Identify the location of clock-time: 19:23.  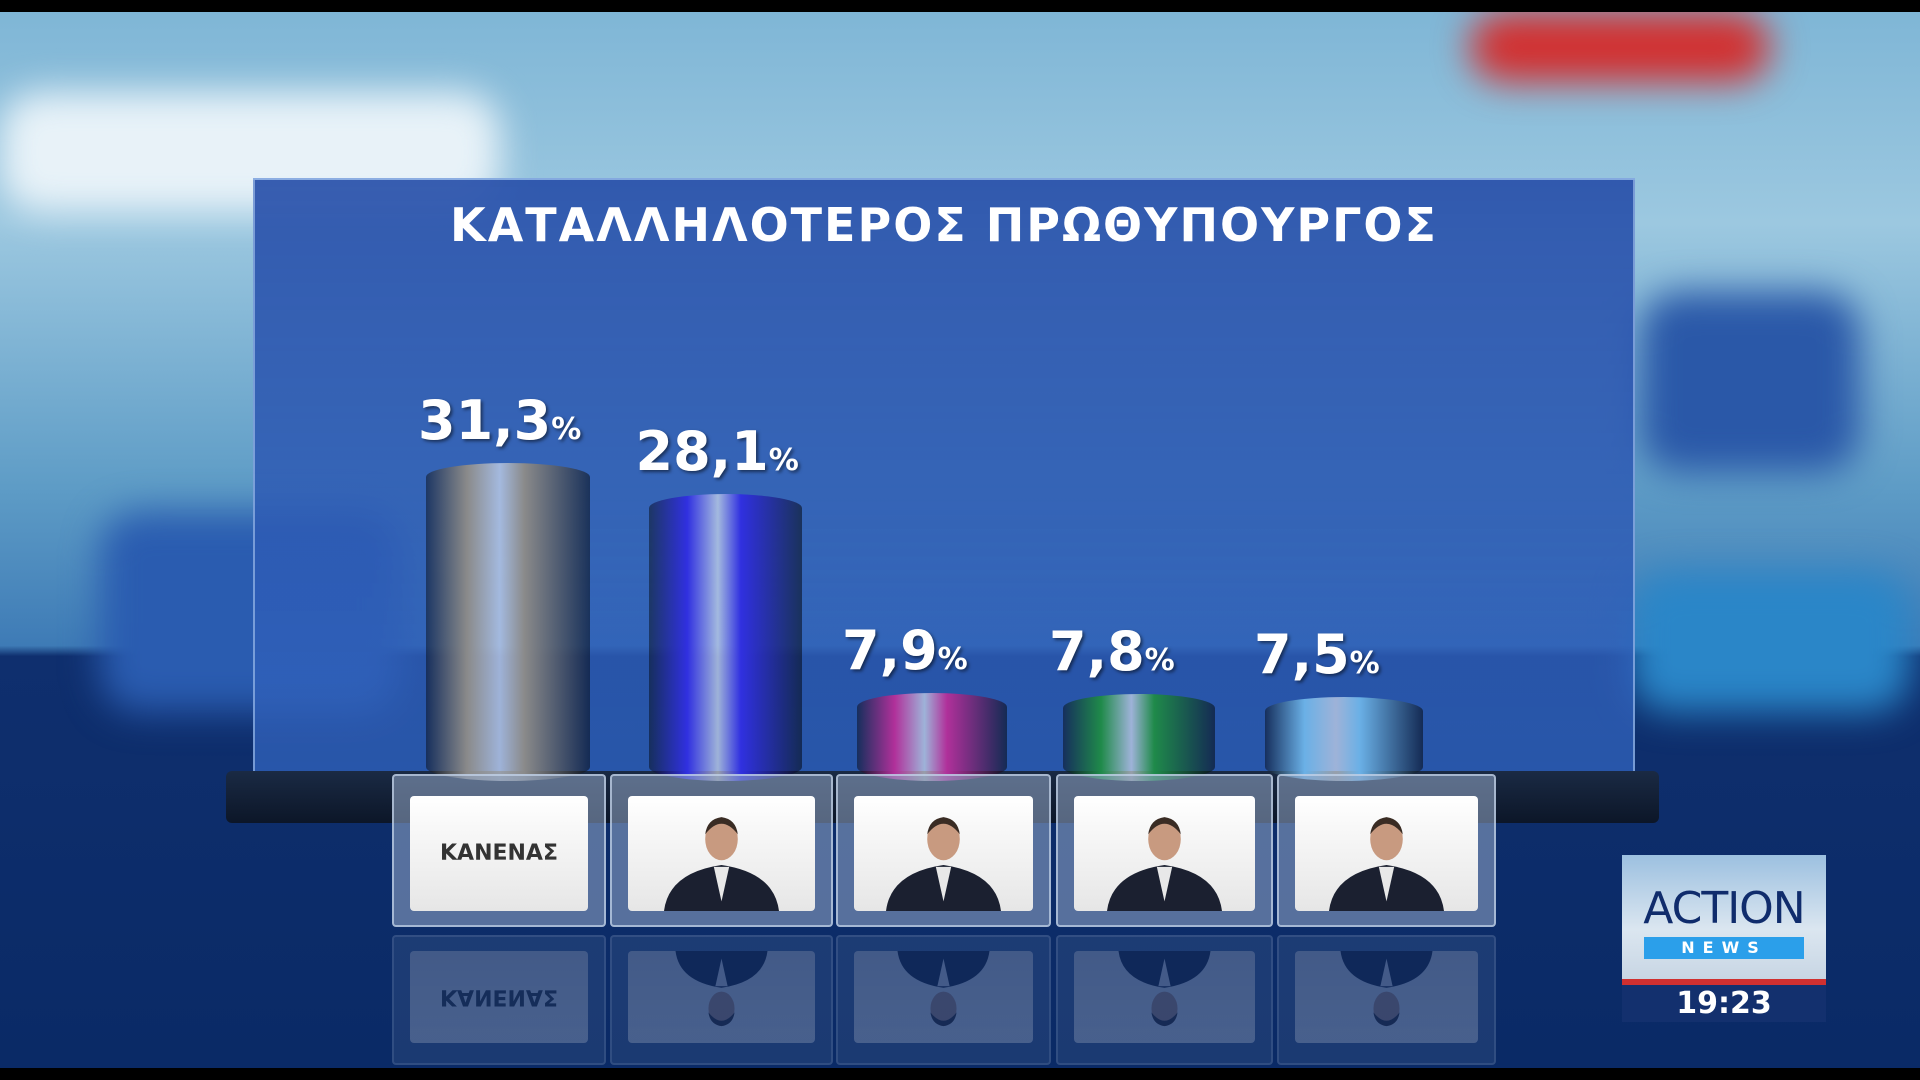
(1724, 1003).